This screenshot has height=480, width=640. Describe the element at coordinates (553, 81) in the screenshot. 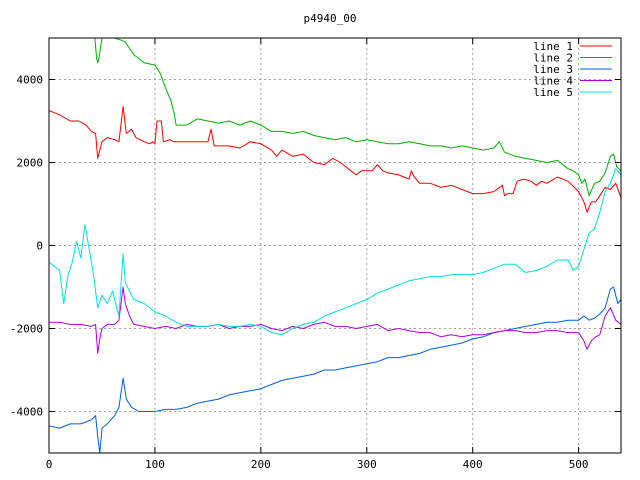

I see `legend-label: line 4` at that location.